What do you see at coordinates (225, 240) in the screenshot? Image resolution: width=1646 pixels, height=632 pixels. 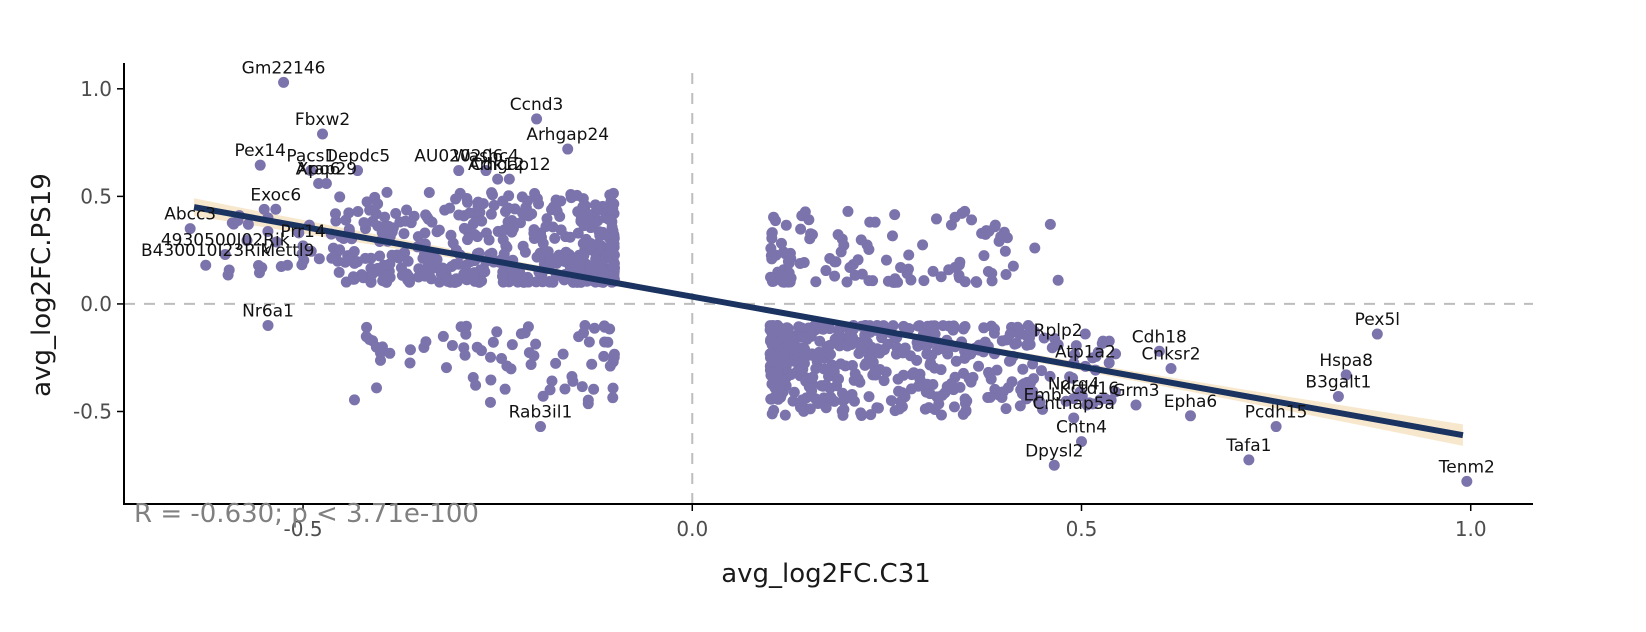 I see `gene-label: 4930500J02Rik` at bounding box center [225, 240].